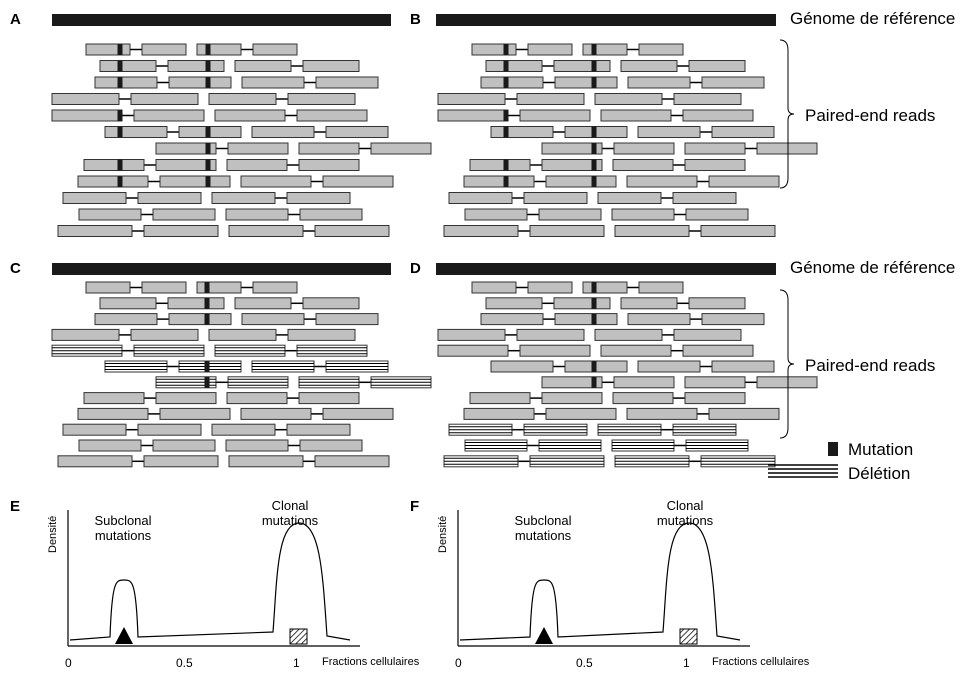 This screenshot has height=673, width=979. Describe the element at coordinates (415, 268) in the screenshot. I see `panel-letter-d: D` at that location.